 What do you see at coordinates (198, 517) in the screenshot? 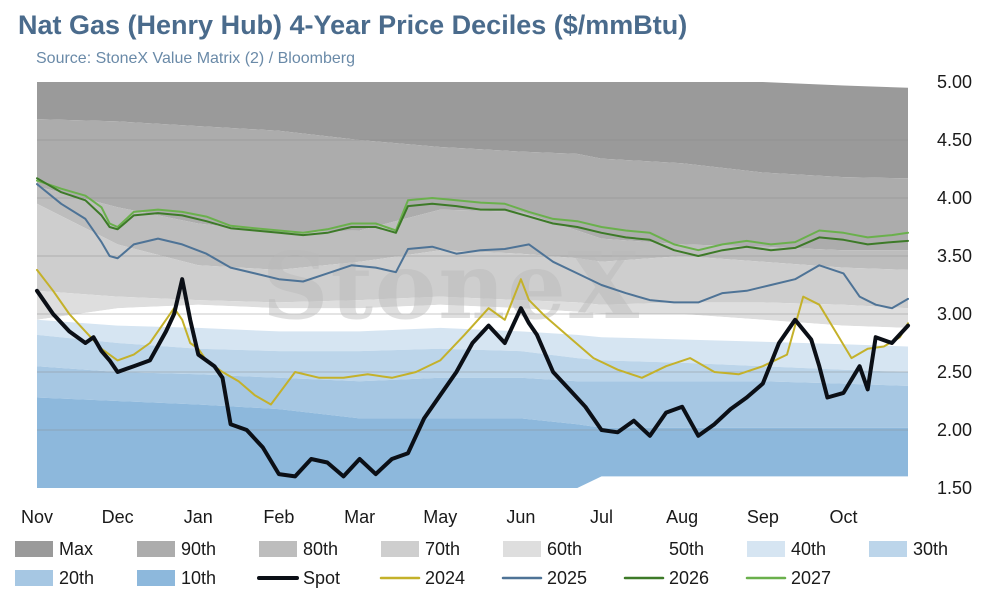
I see `x-tick-label: Jan` at bounding box center [198, 517].